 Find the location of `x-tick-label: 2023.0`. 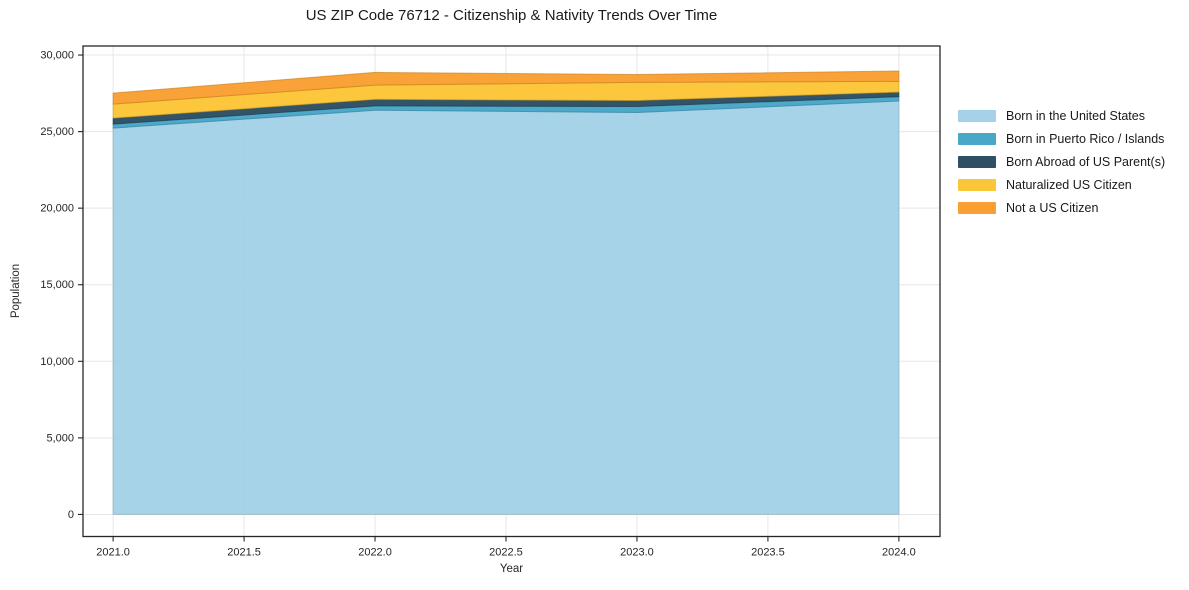

x-tick-label: 2023.0 is located at coordinates (637, 553).